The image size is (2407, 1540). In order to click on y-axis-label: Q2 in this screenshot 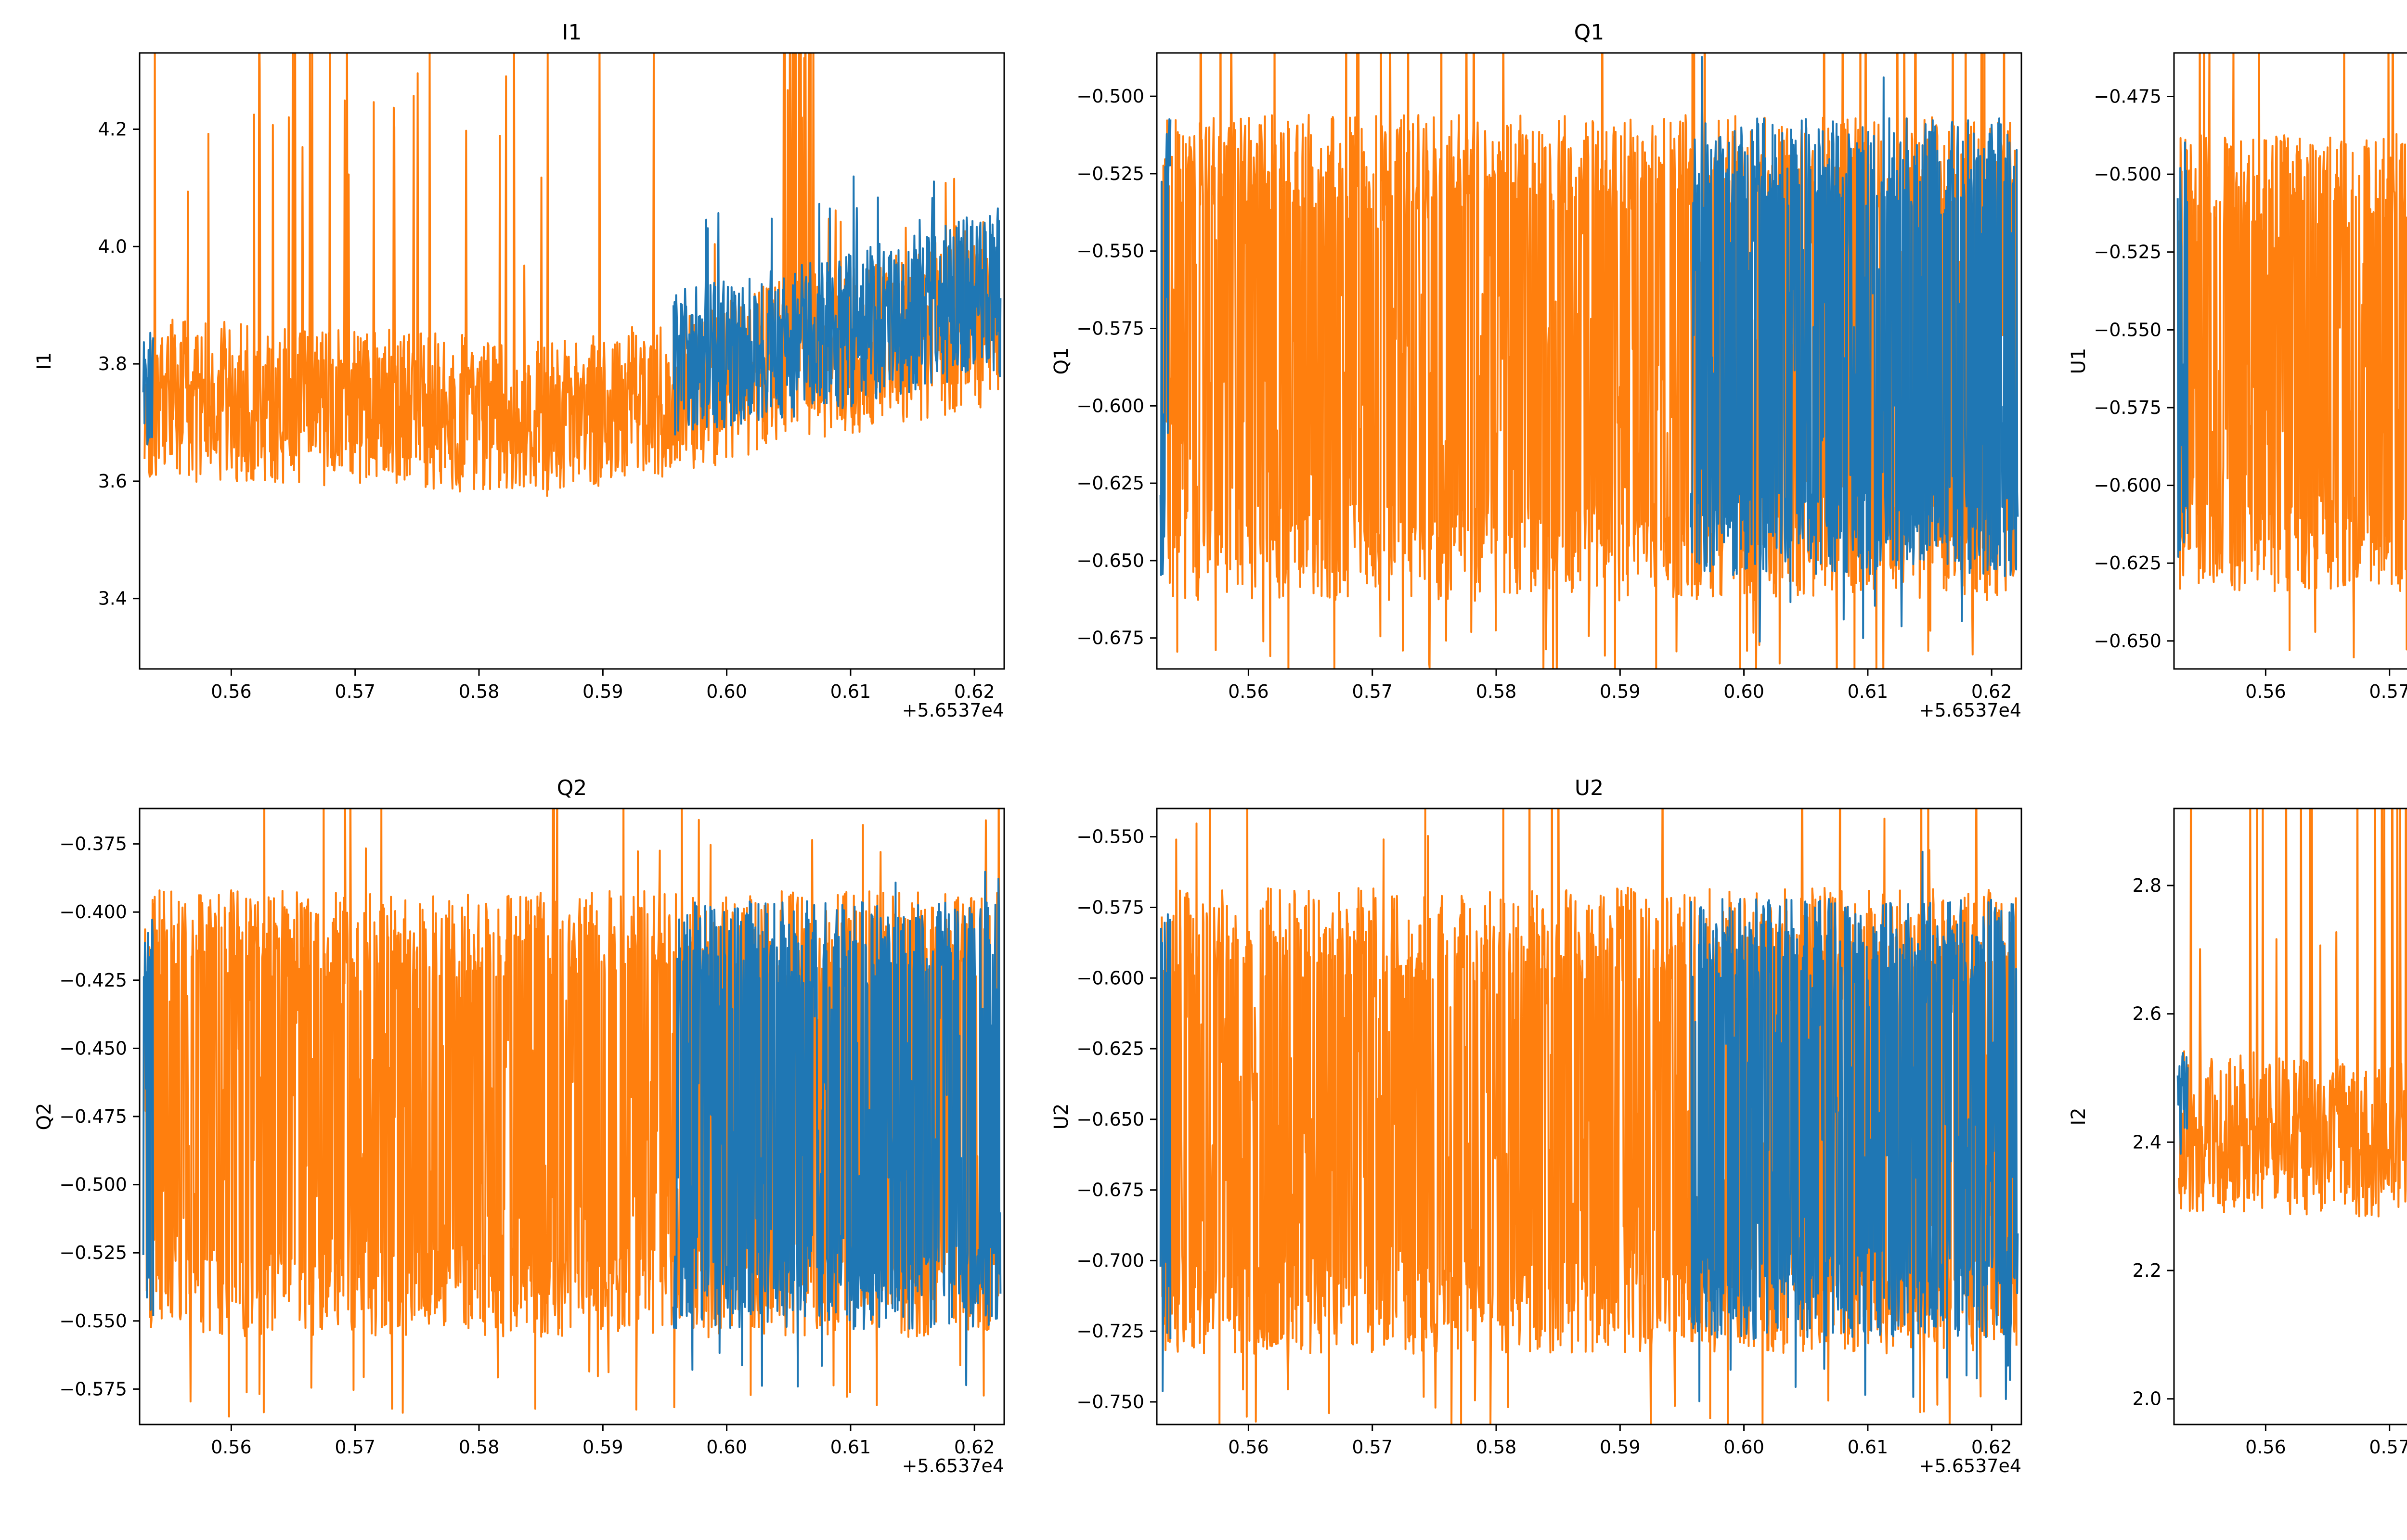, I will do `click(44, 1116)`.